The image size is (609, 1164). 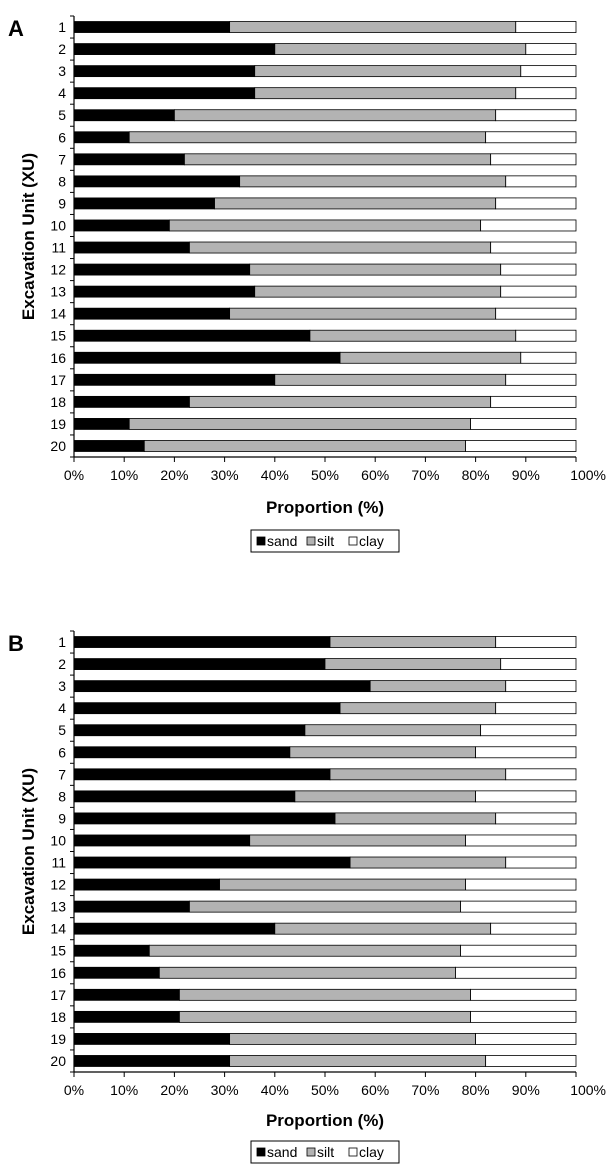 What do you see at coordinates (526, 1090) in the screenshot?
I see `x-tick-label: 90%` at bounding box center [526, 1090].